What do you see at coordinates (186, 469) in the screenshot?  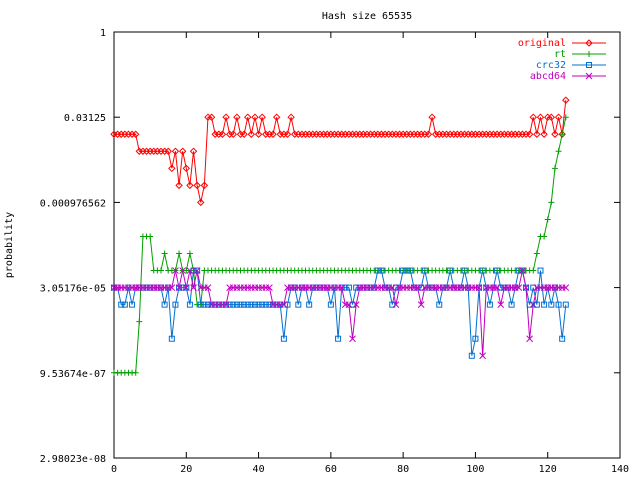 I see `x-tick-label: 20` at bounding box center [186, 469].